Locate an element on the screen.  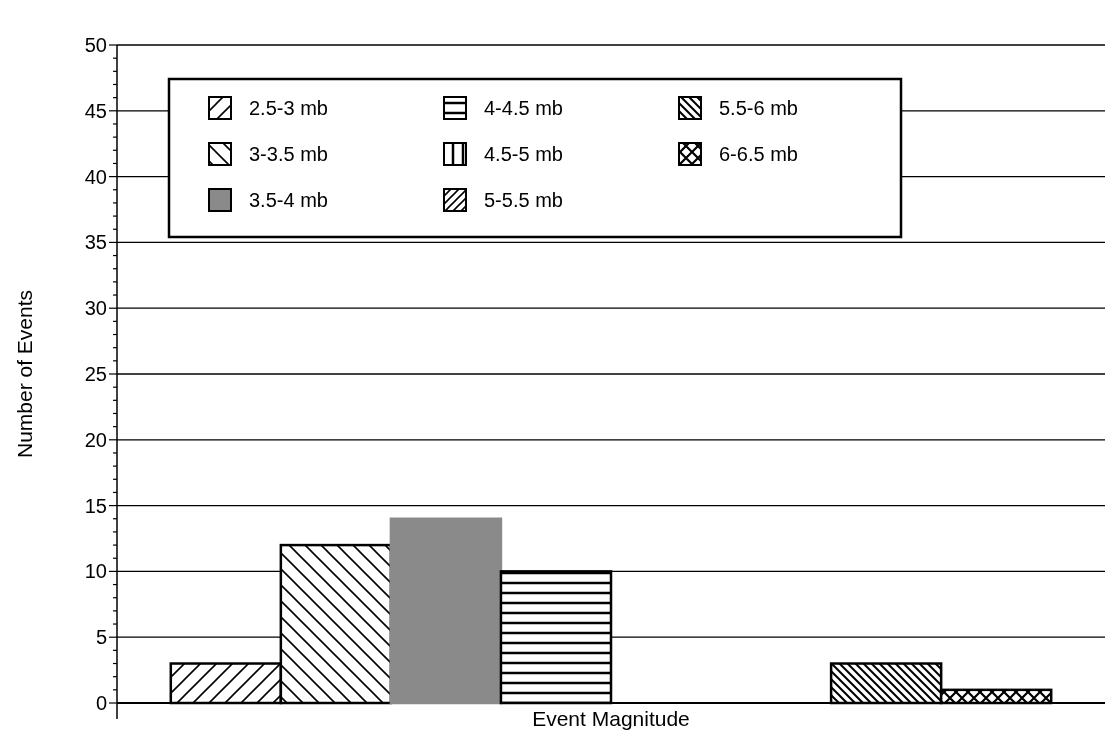
legend-label: 5-5.5 mb is located at coordinates (523, 200).